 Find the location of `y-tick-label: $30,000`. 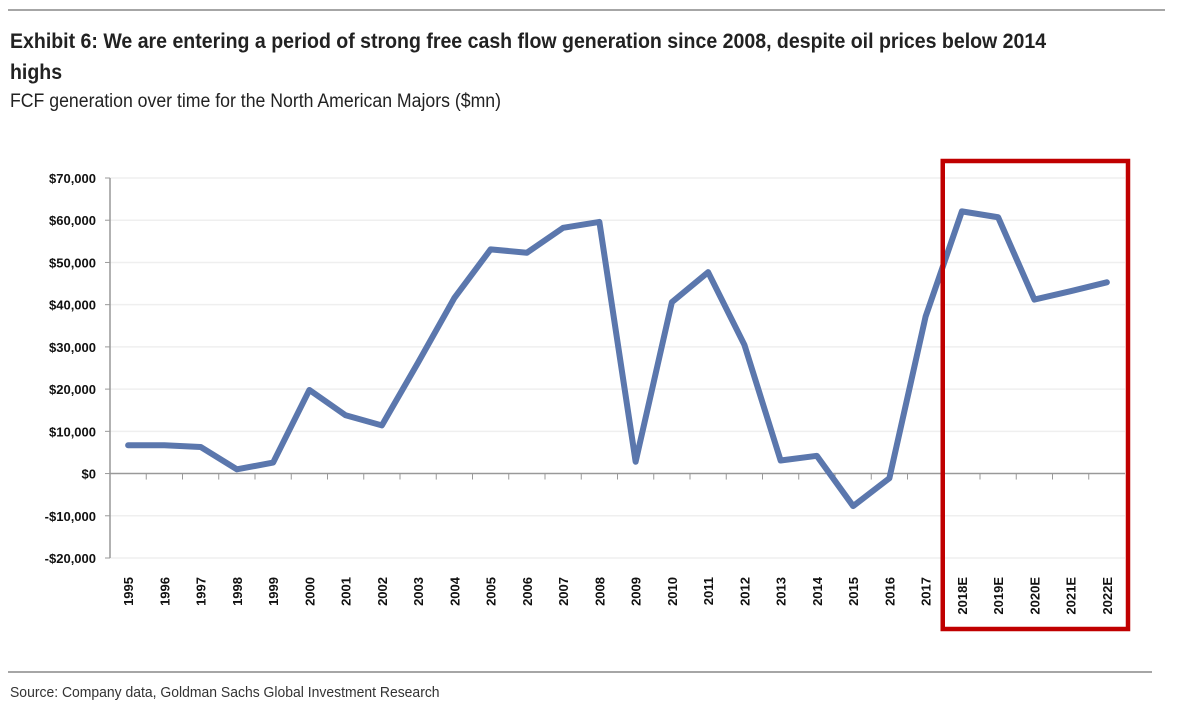

y-tick-label: $30,000 is located at coordinates (72, 347).